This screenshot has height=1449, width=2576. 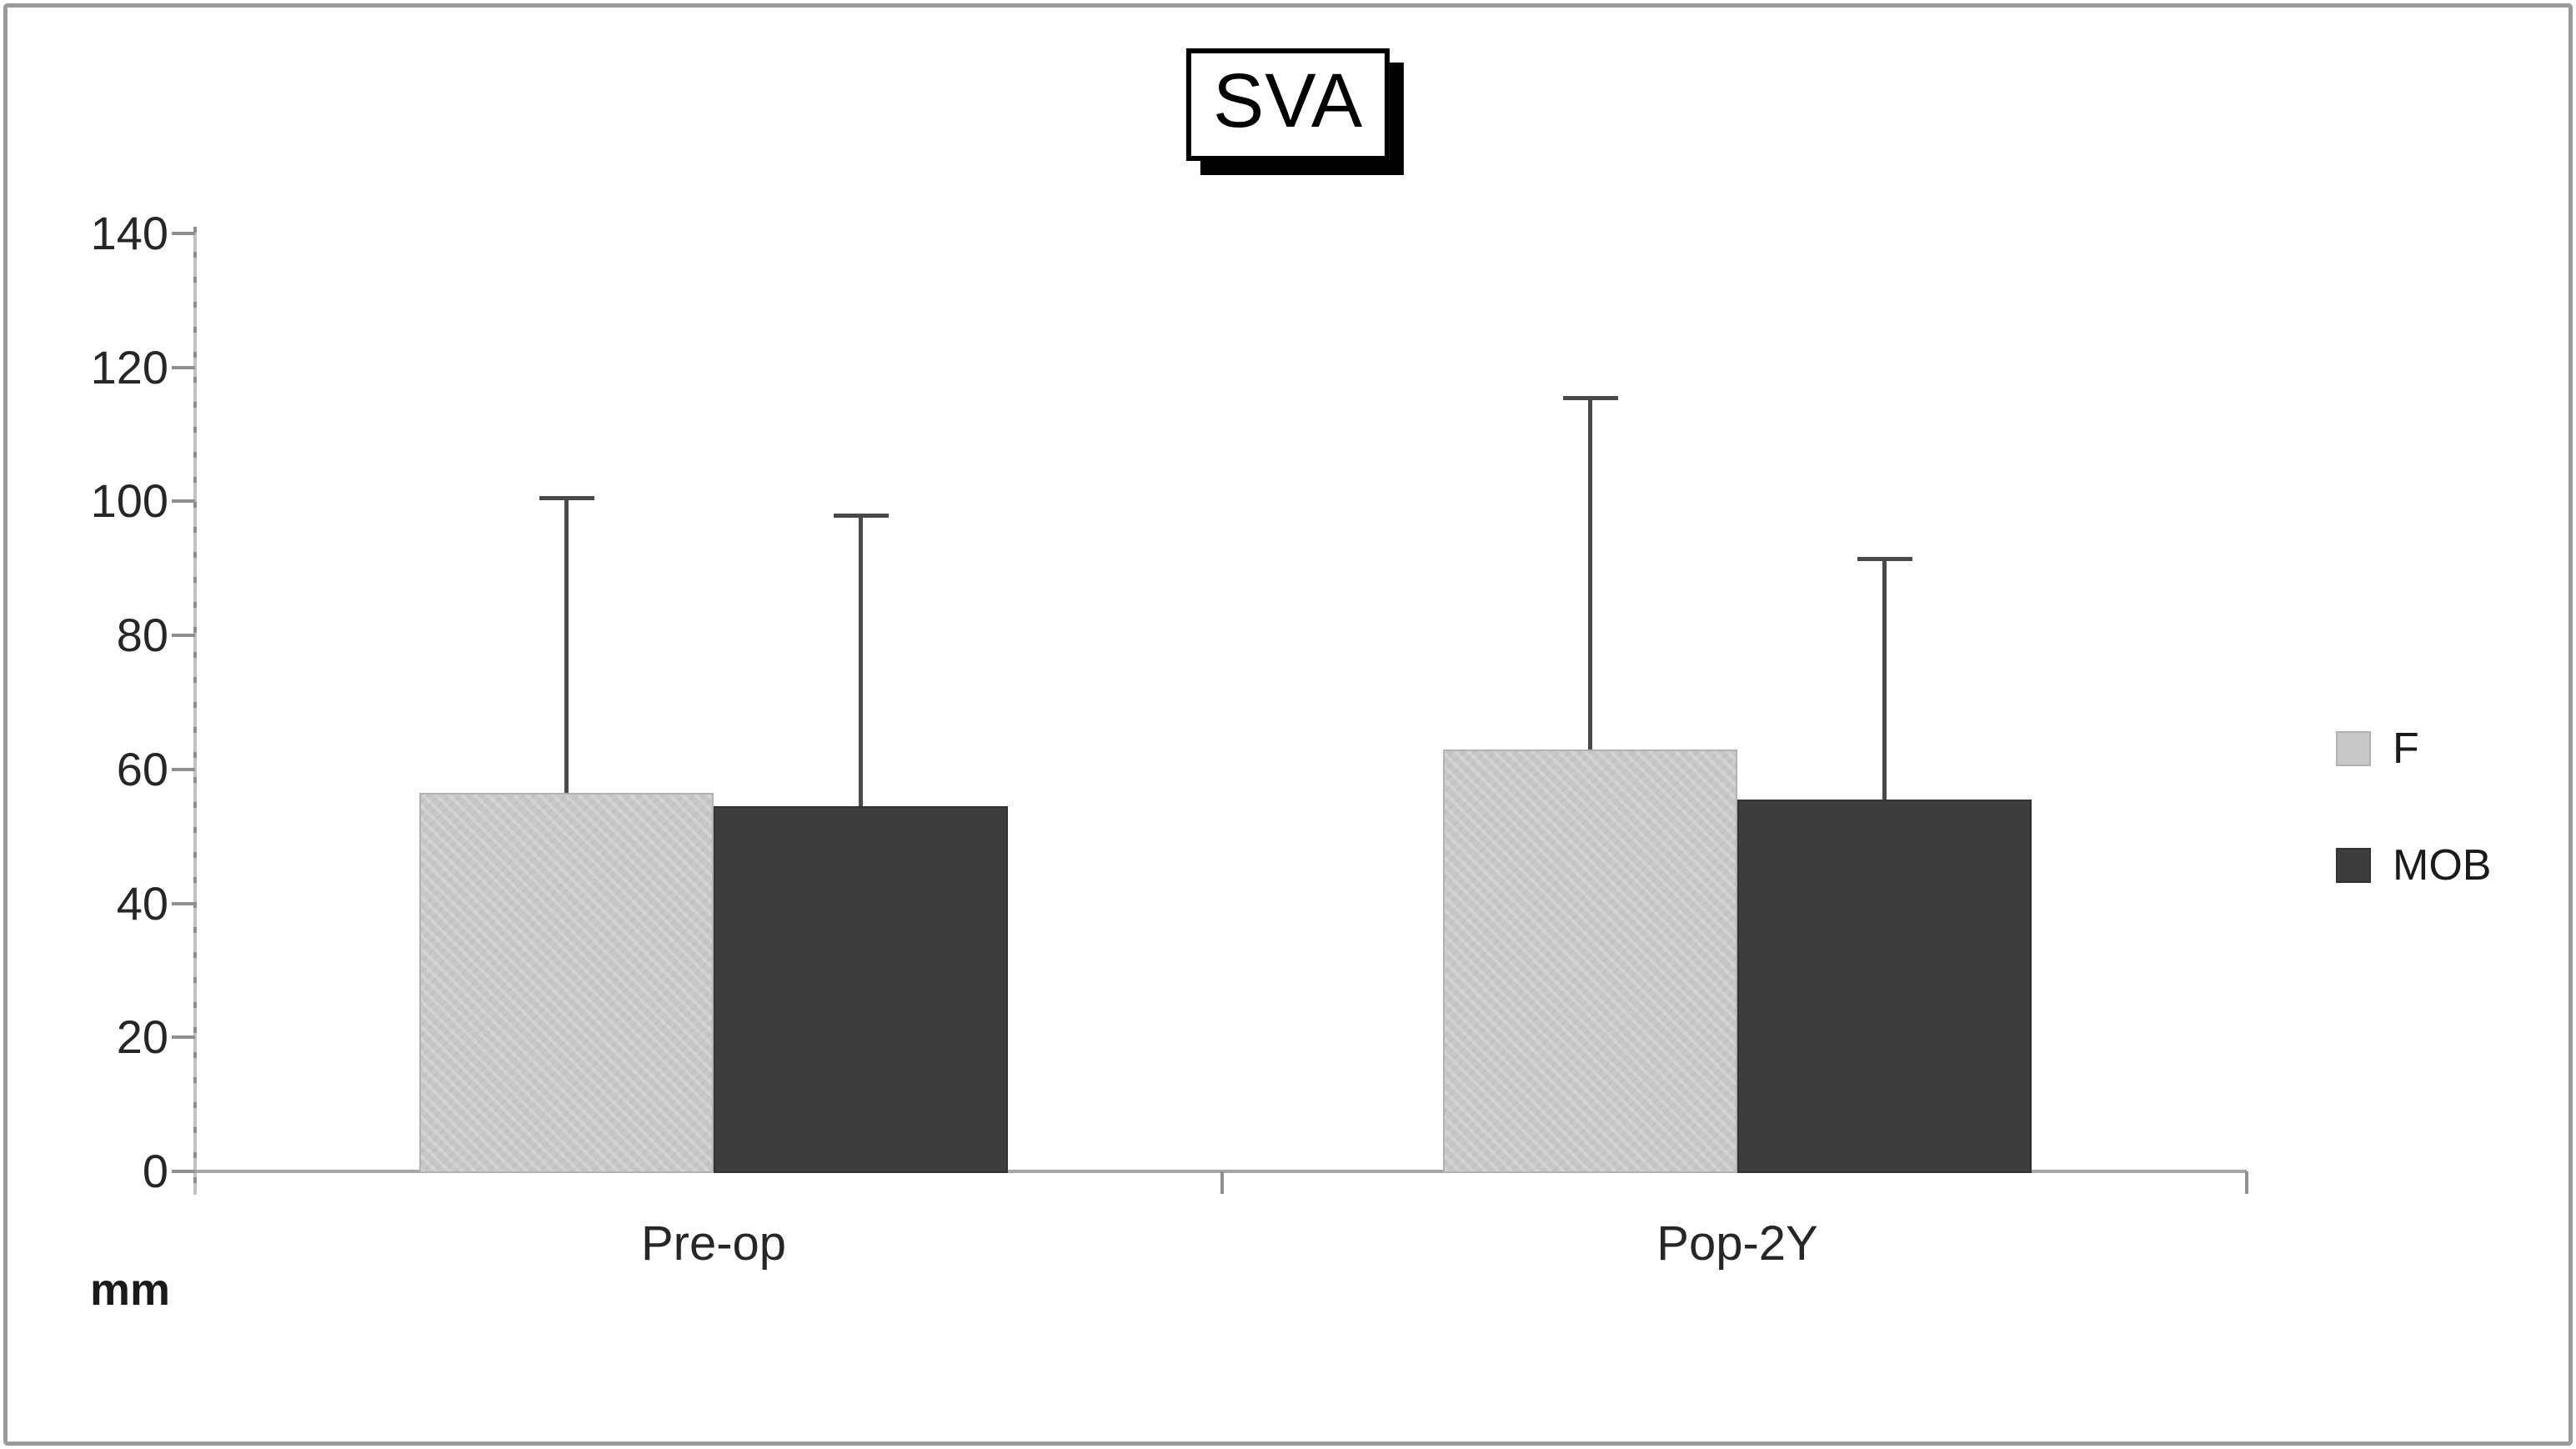 What do you see at coordinates (1590, 573) in the screenshot?
I see `error-bar-stem-f-pop-2y` at bounding box center [1590, 573].